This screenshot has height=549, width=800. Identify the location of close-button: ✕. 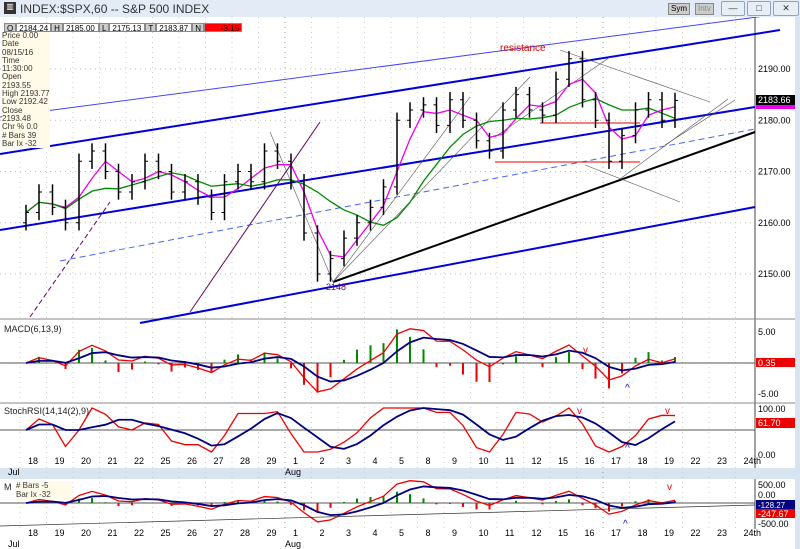
(786, 8).